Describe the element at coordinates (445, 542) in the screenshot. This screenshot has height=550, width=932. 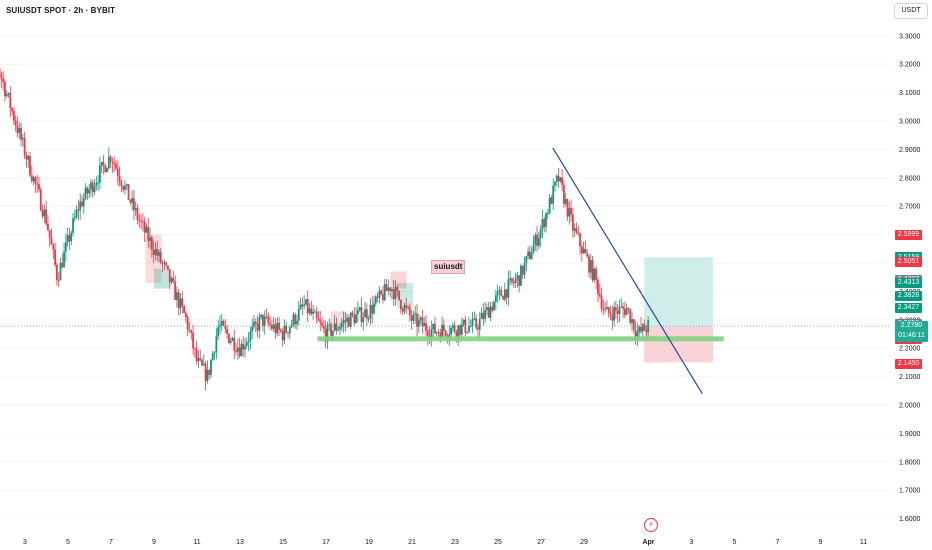
I see `time-axis: 3 5 7 9 11 13 15 17 19 21 23 25 27 29 Apr 3 5 7 9 11` at that location.